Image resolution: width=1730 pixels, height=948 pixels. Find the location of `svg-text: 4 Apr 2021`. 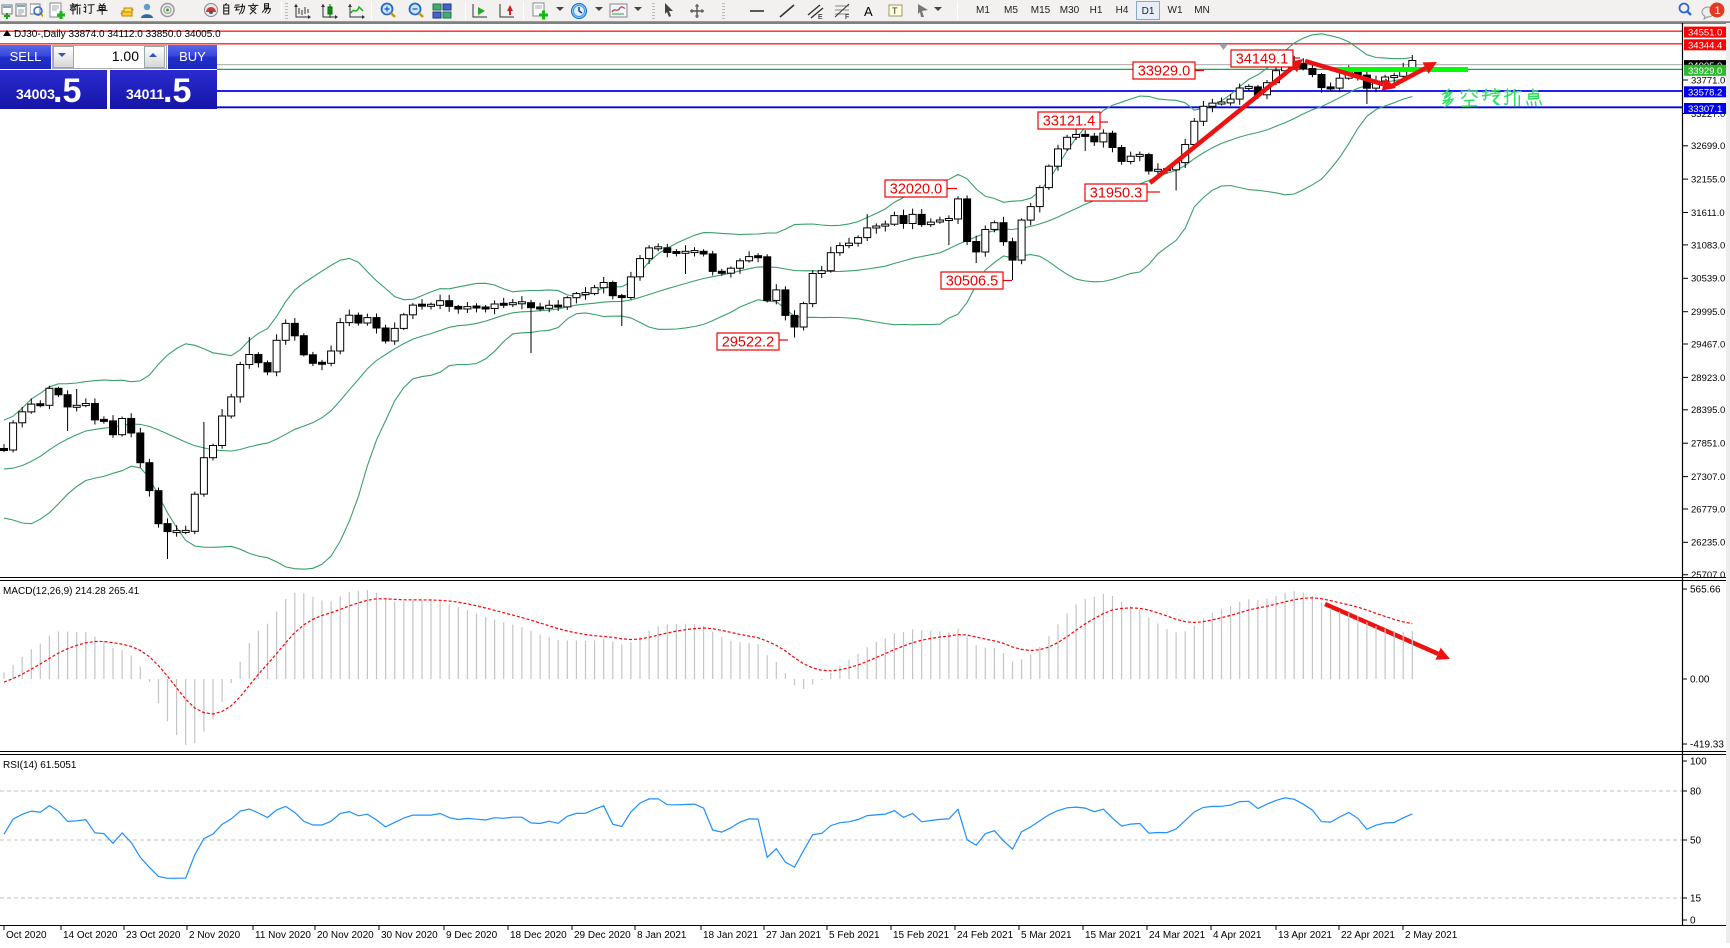

svg-text: 4 Apr 2021 is located at coordinates (1237, 935).